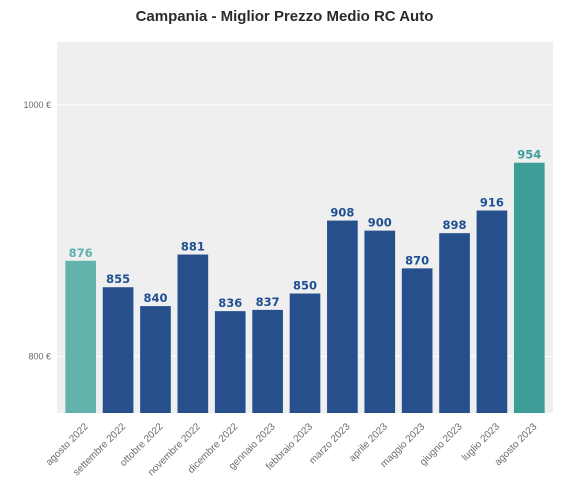  Describe the element at coordinates (230, 303) in the screenshot. I see `bar-value-label: 836` at that location.